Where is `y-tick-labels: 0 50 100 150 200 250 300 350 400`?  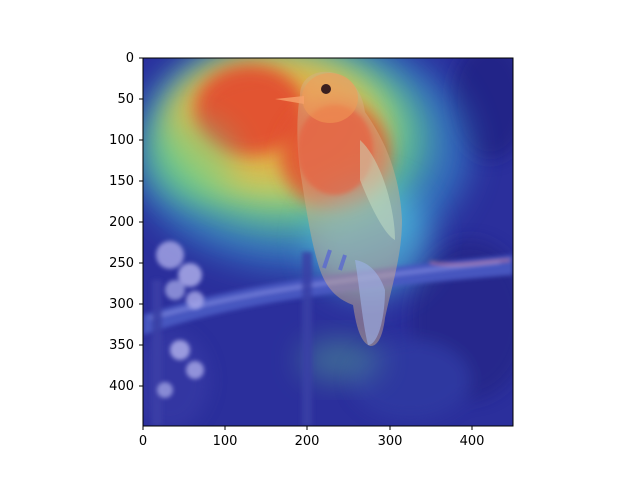
y-tick-labels: 0 50 100 150 200 250 300 350 400 is located at coordinates (121, 222).